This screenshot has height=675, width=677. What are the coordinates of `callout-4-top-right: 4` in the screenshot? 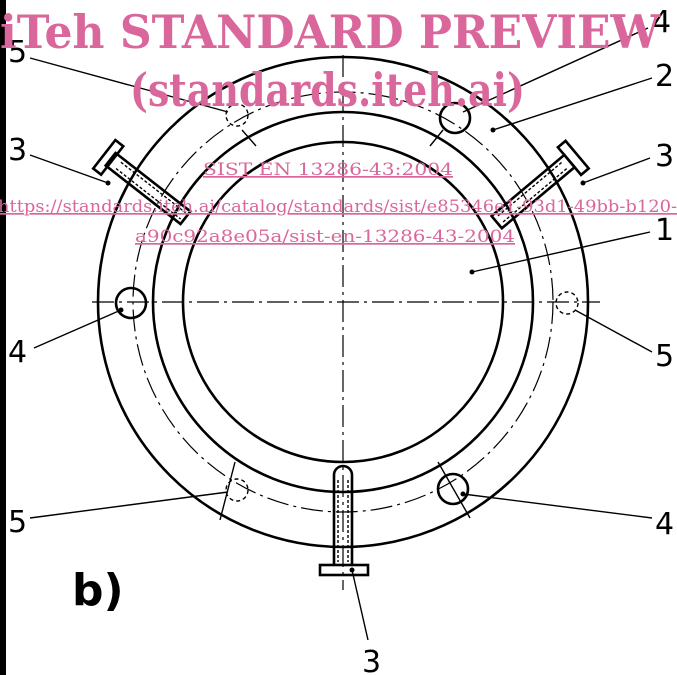 It's located at (661, 22).